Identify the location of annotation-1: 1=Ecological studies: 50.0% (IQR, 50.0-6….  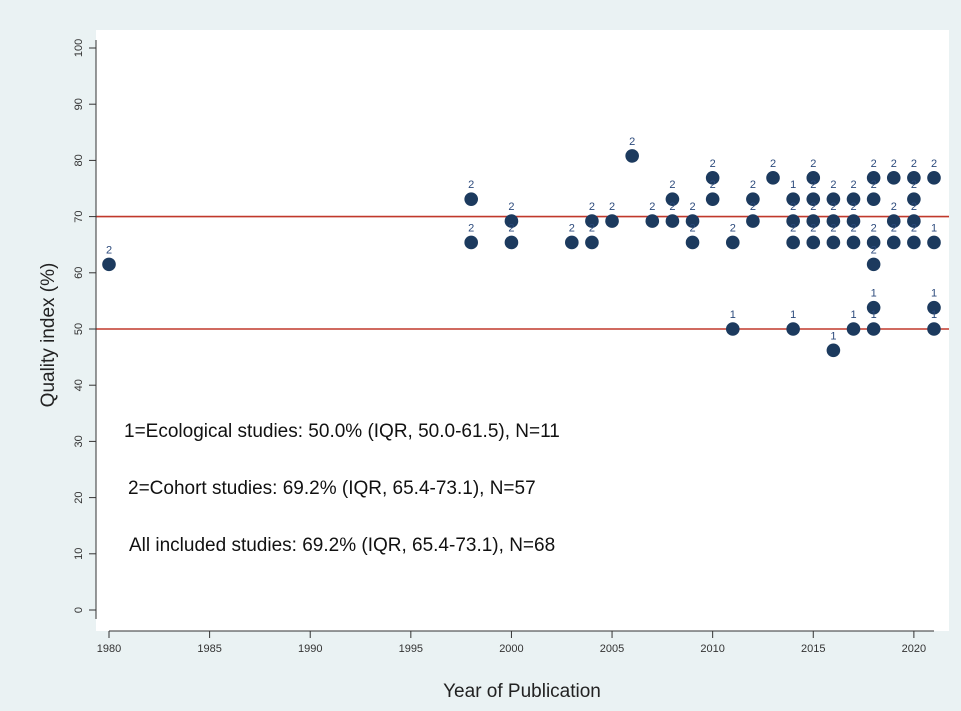
(342, 431).